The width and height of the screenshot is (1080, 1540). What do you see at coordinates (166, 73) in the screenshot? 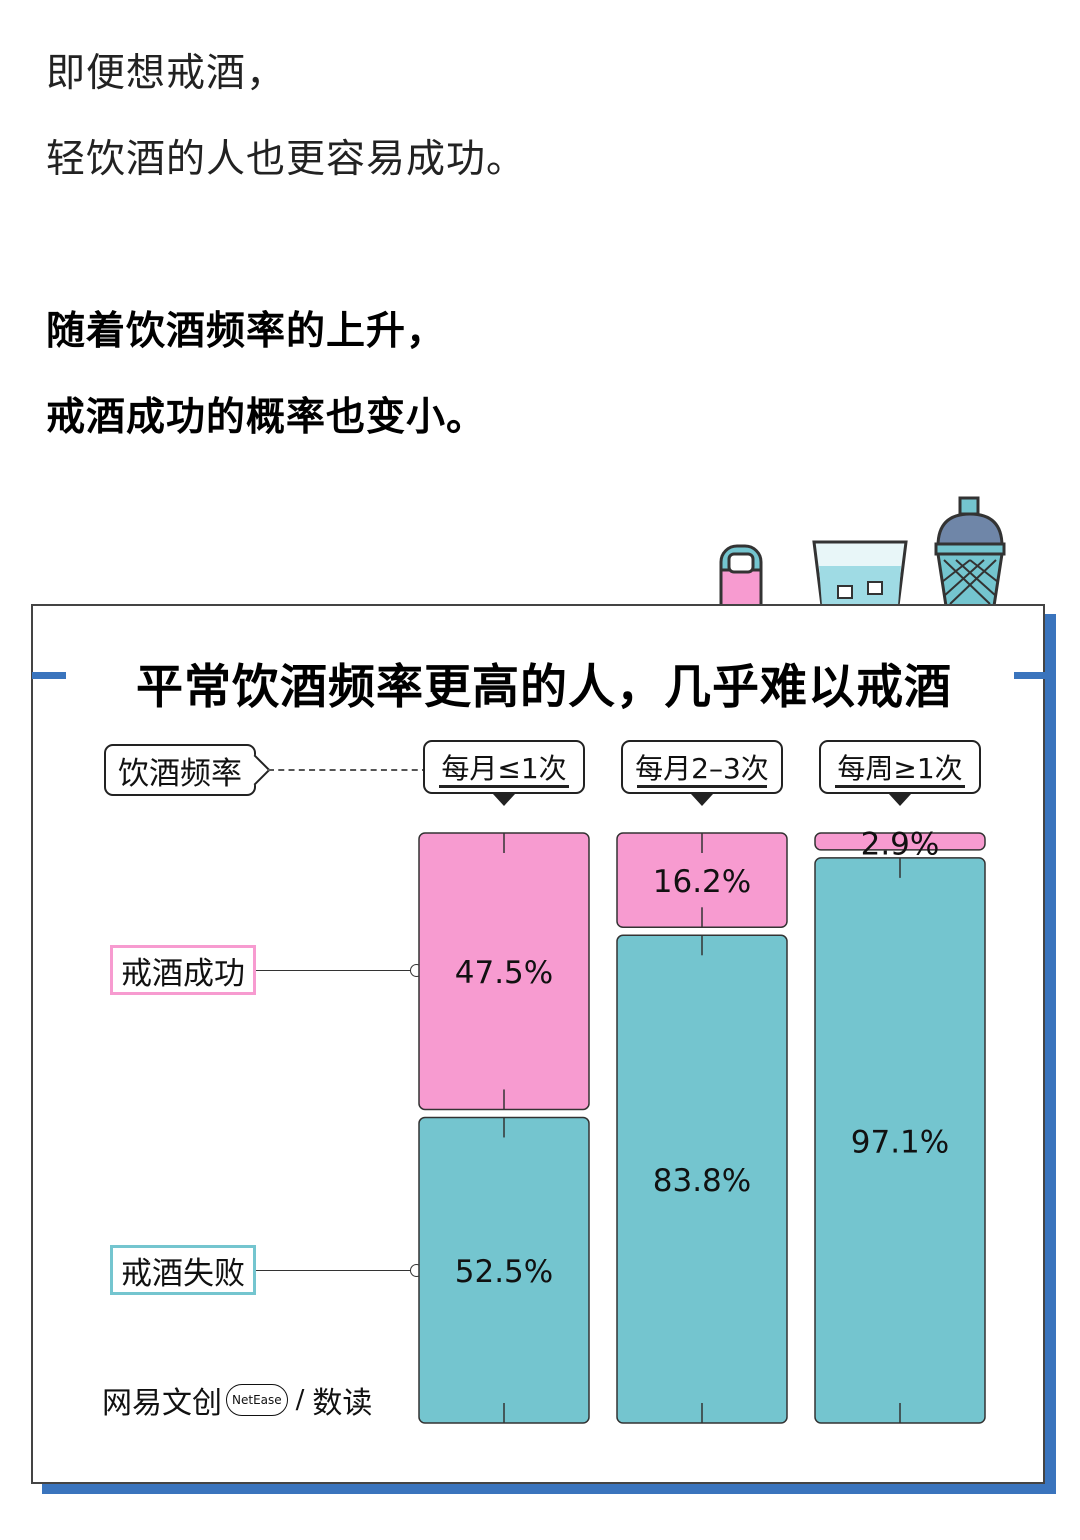
I see `intro-line-1: 即便想戒酒，` at bounding box center [166, 73].